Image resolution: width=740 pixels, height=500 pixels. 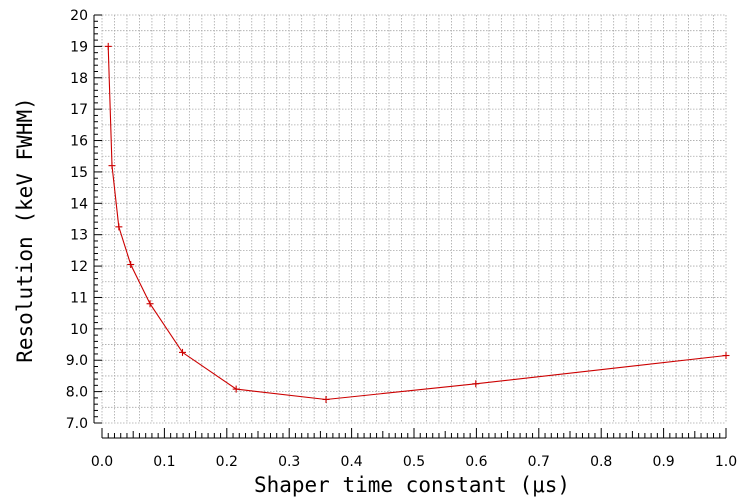 What do you see at coordinates (539, 462) in the screenshot?
I see `x-tick-label: 0.7` at bounding box center [539, 462].